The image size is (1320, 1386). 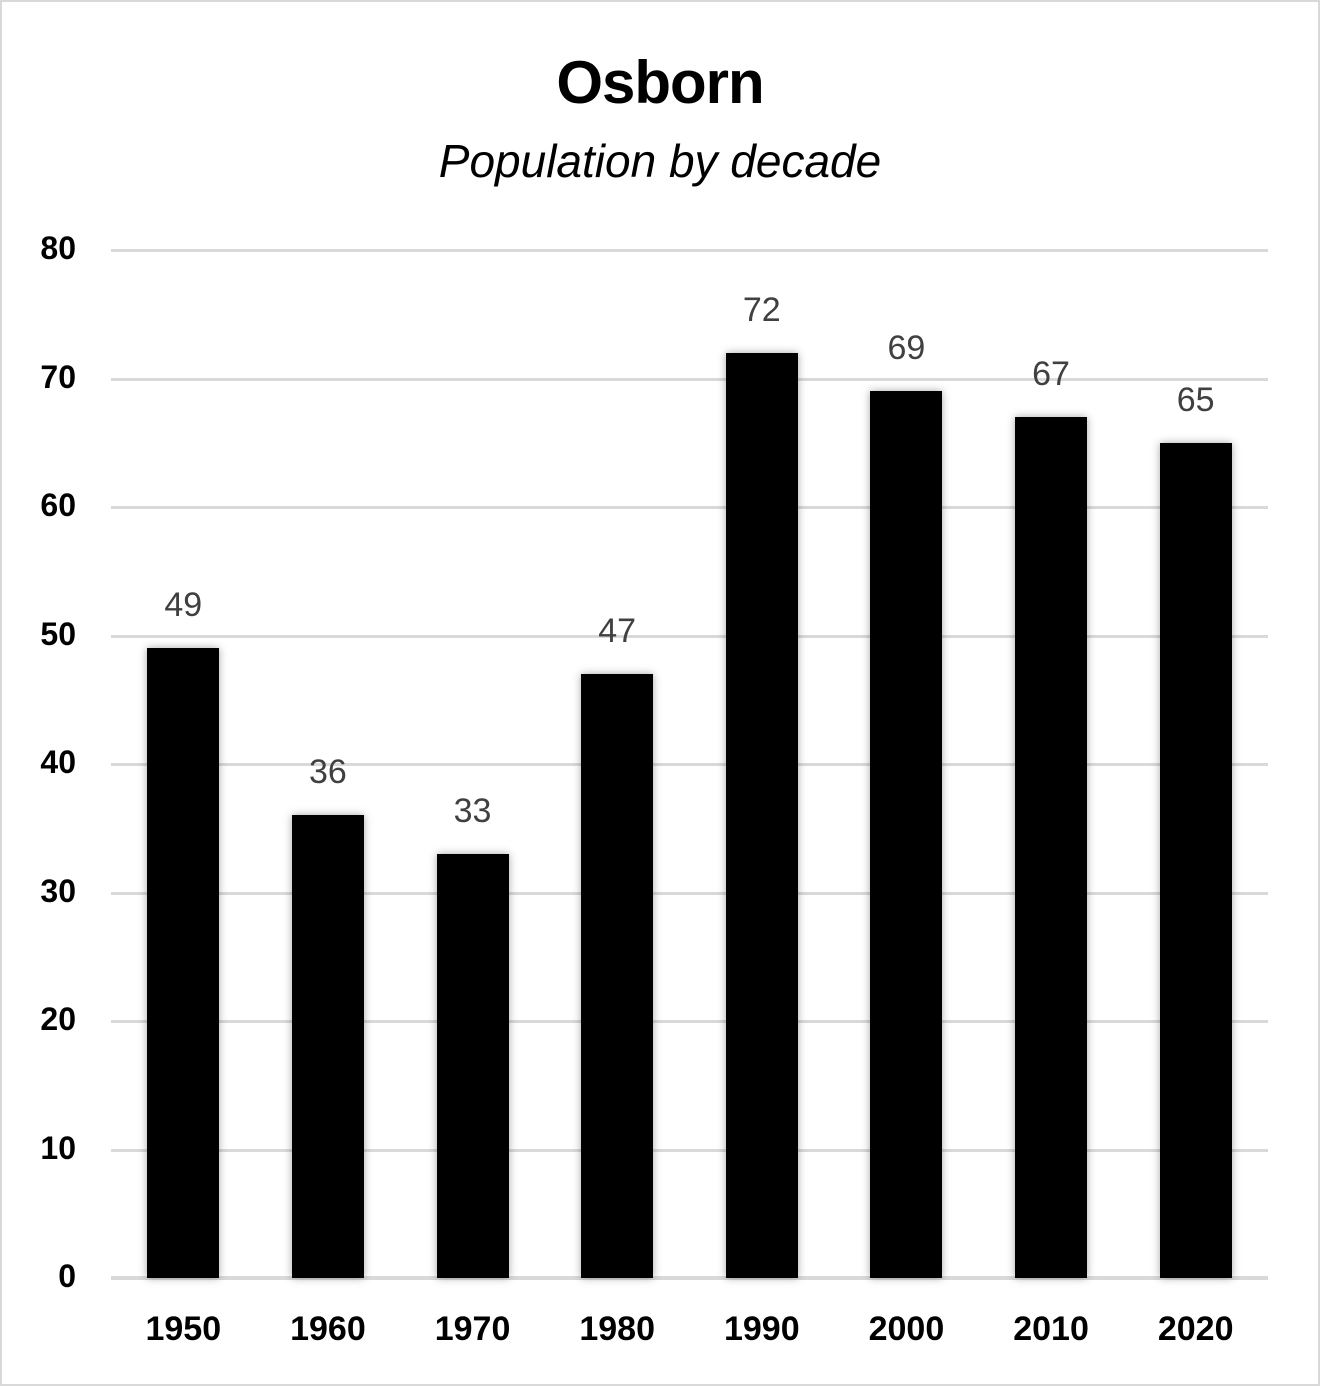 I want to click on x-tick-label: 2010, so click(x=1051, y=1329).